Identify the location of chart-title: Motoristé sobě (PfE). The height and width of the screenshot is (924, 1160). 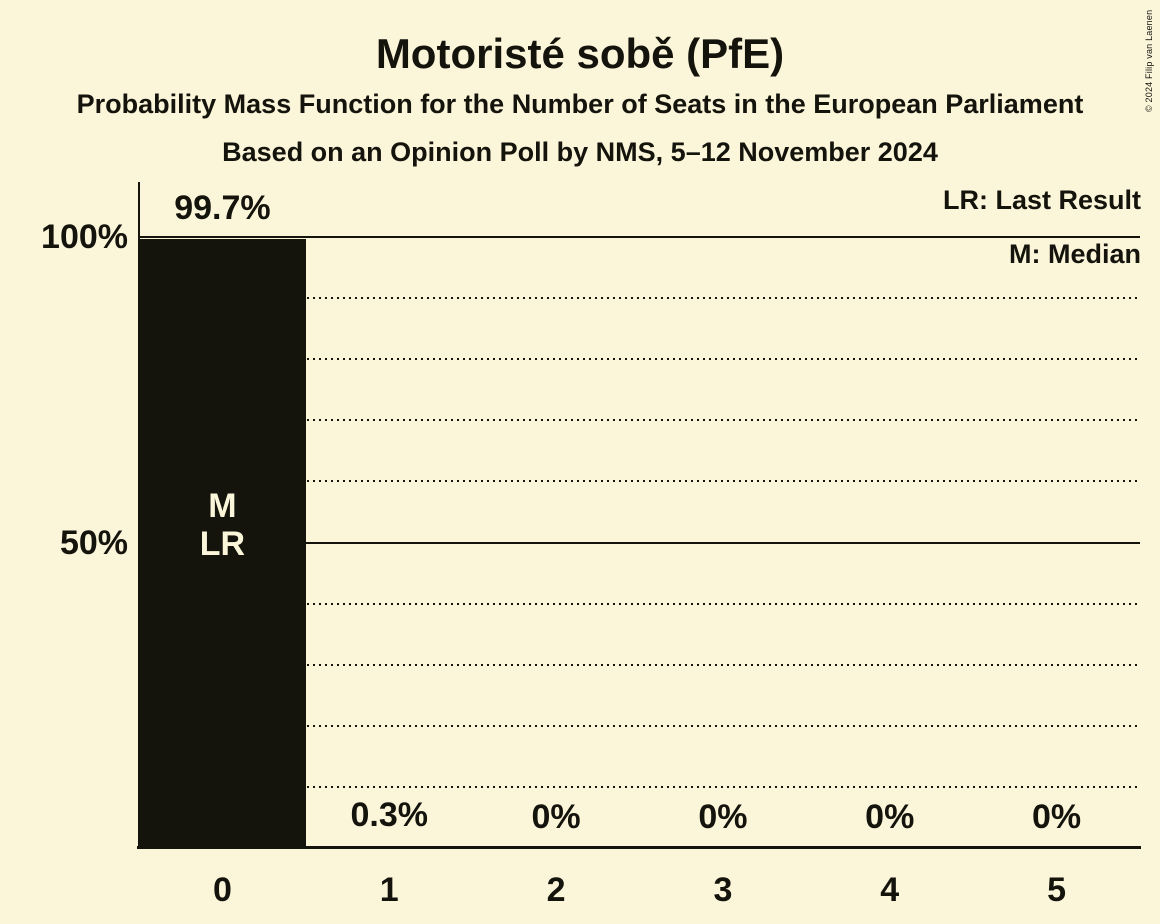
(580, 53).